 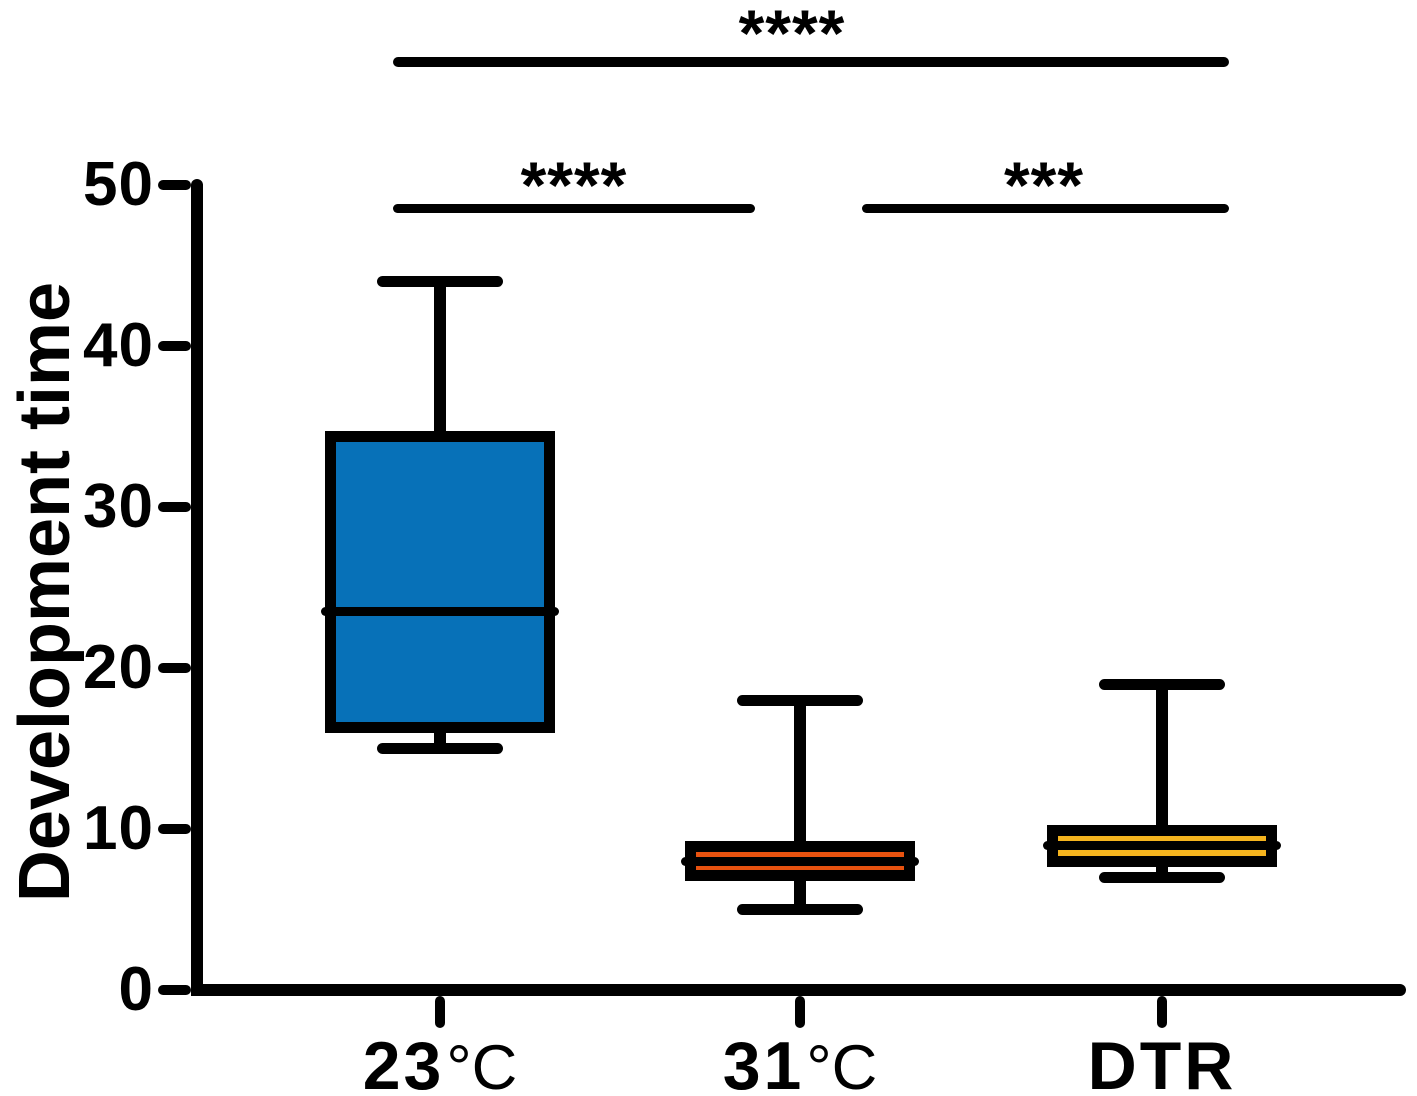 What do you see at coordinates (792, 35) in the screenshot?
I see `significance-label-1: ****` at bounding box center [792, 35].